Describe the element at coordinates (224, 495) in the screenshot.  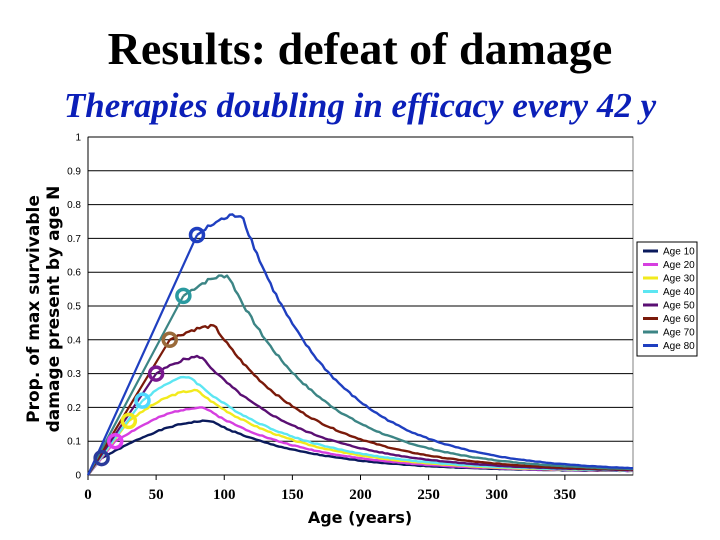
I see `x-tick-label-2: 100` at that location.